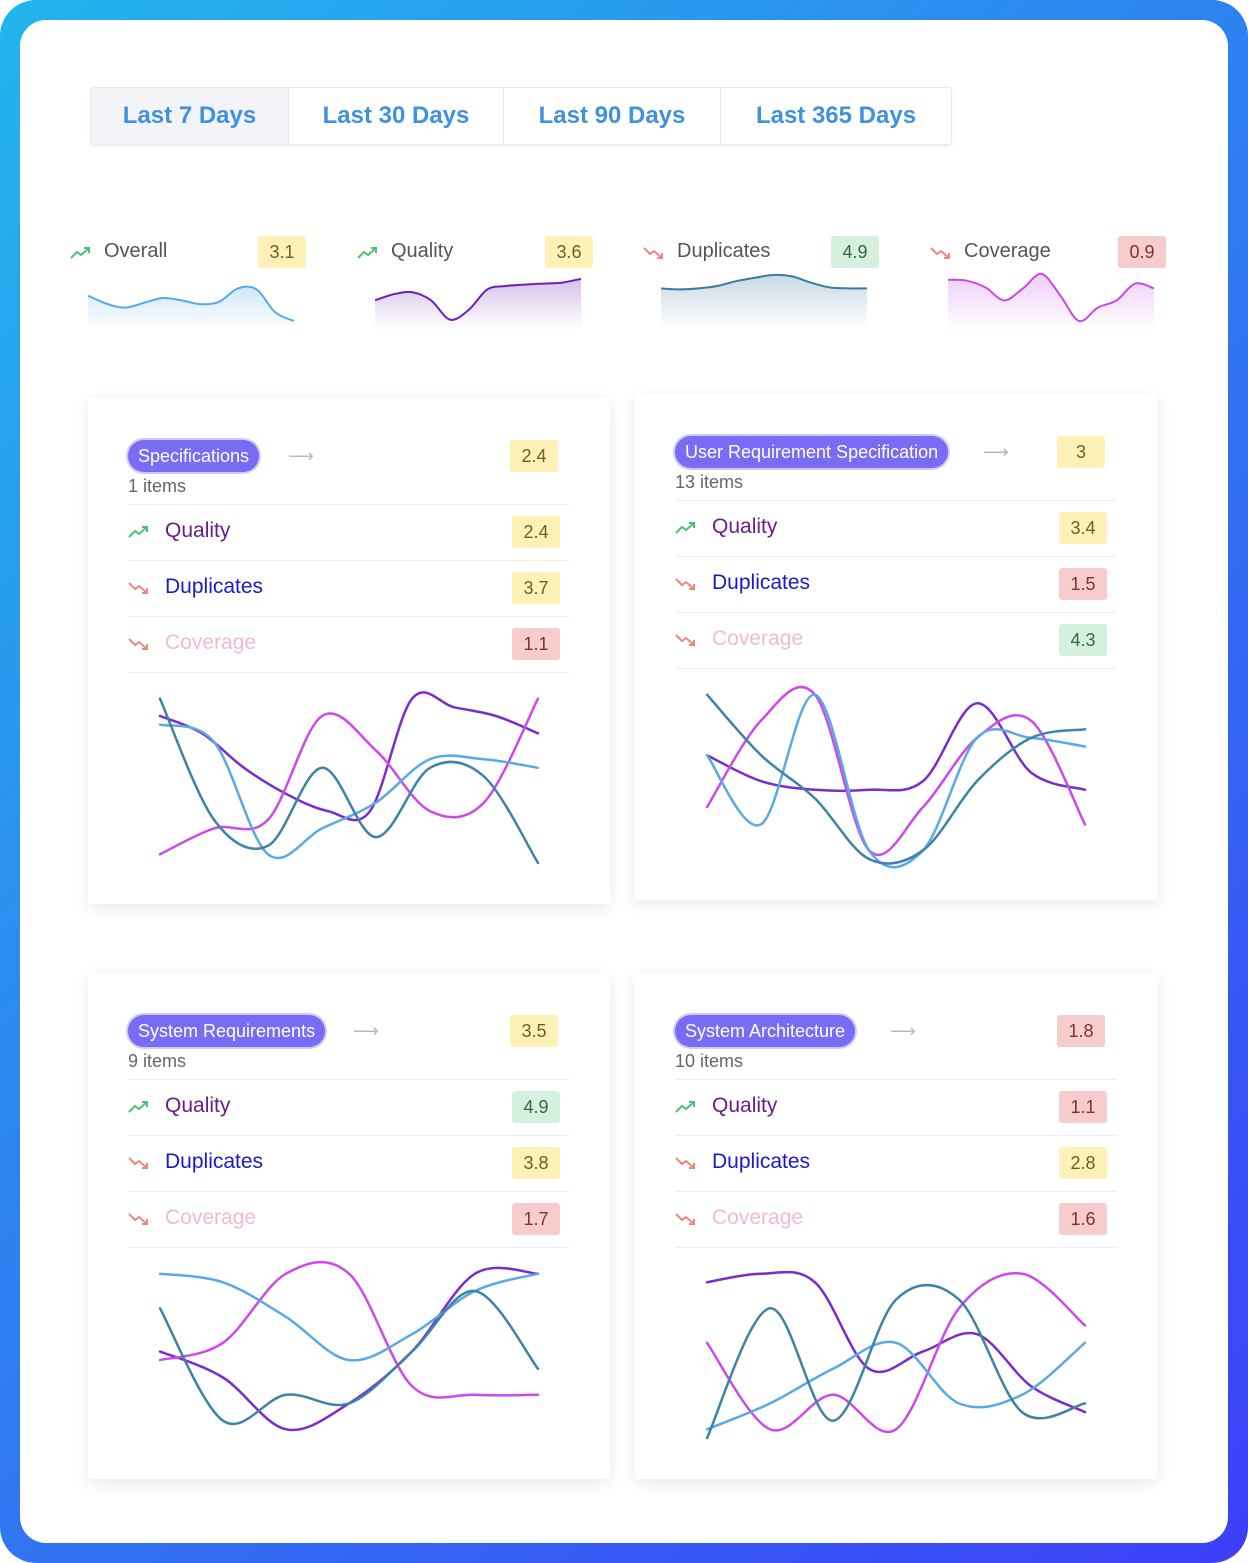  What do you see at coordinates (1083, 528) in the screenshot?
I see `score-badge: 3.4` at bounding box center [1083, 528].